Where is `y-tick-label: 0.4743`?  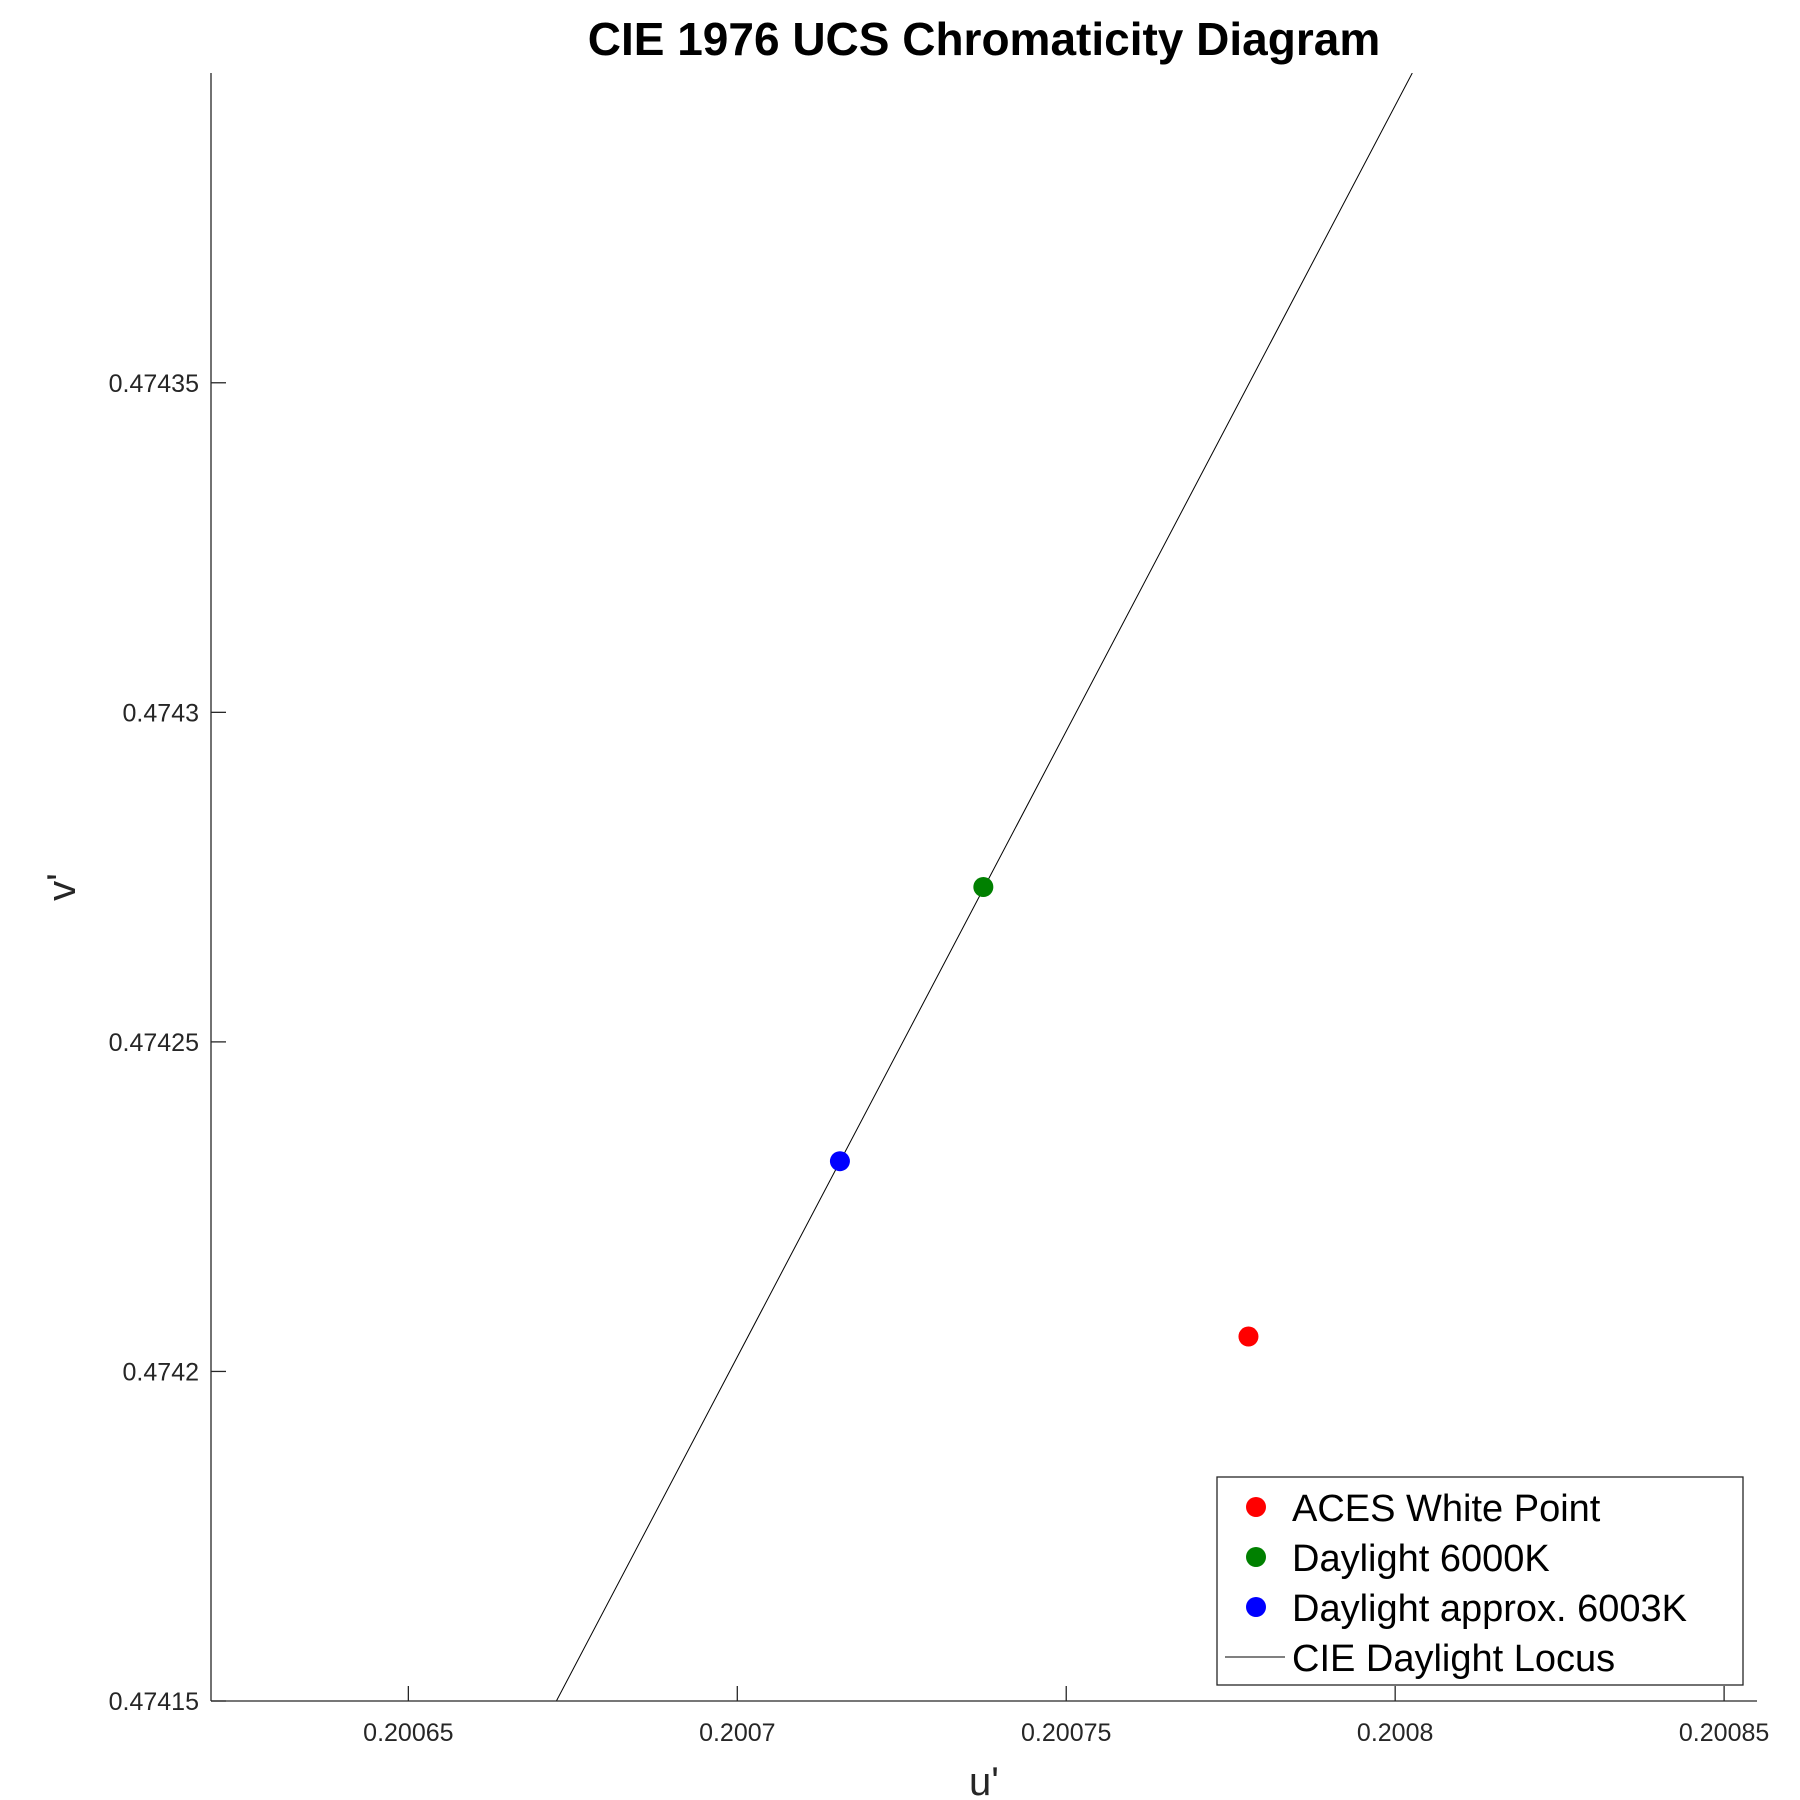 y-tick-label: 0.4743 is located at coordinates (161, 713).